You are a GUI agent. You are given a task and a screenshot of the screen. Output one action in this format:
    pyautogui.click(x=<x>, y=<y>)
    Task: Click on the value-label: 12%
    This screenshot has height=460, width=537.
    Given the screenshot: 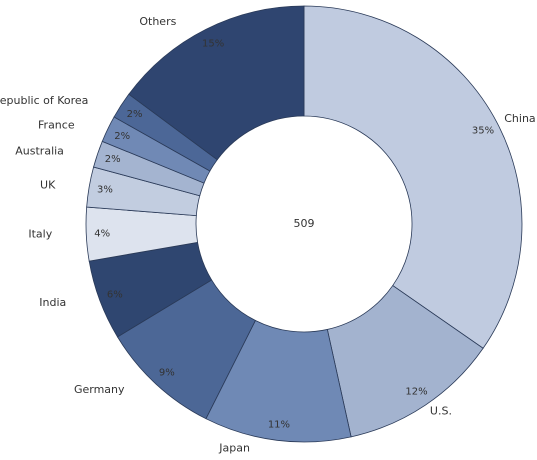 What is the action you would take?
    pyautogui.click(x=416, y=392)
    